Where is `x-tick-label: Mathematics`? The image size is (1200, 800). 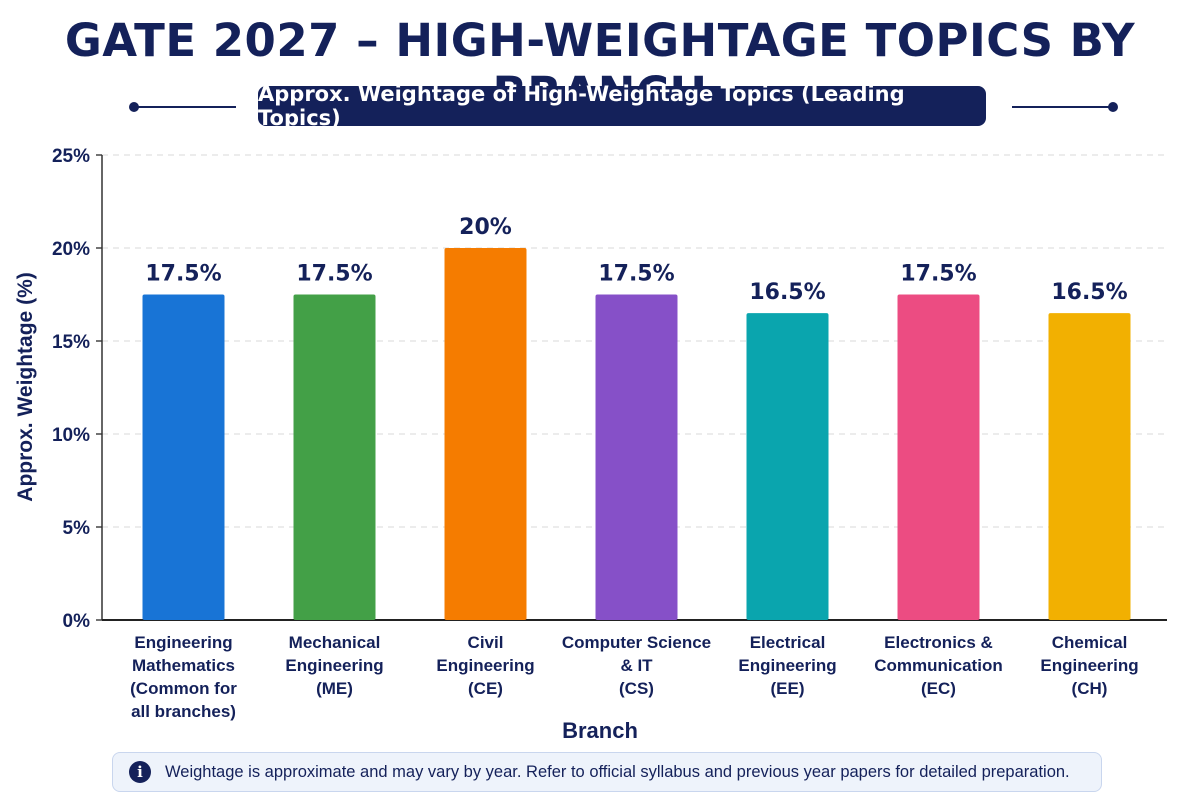 x-tick-label: Mathematics is located at coordinates (183, 665).